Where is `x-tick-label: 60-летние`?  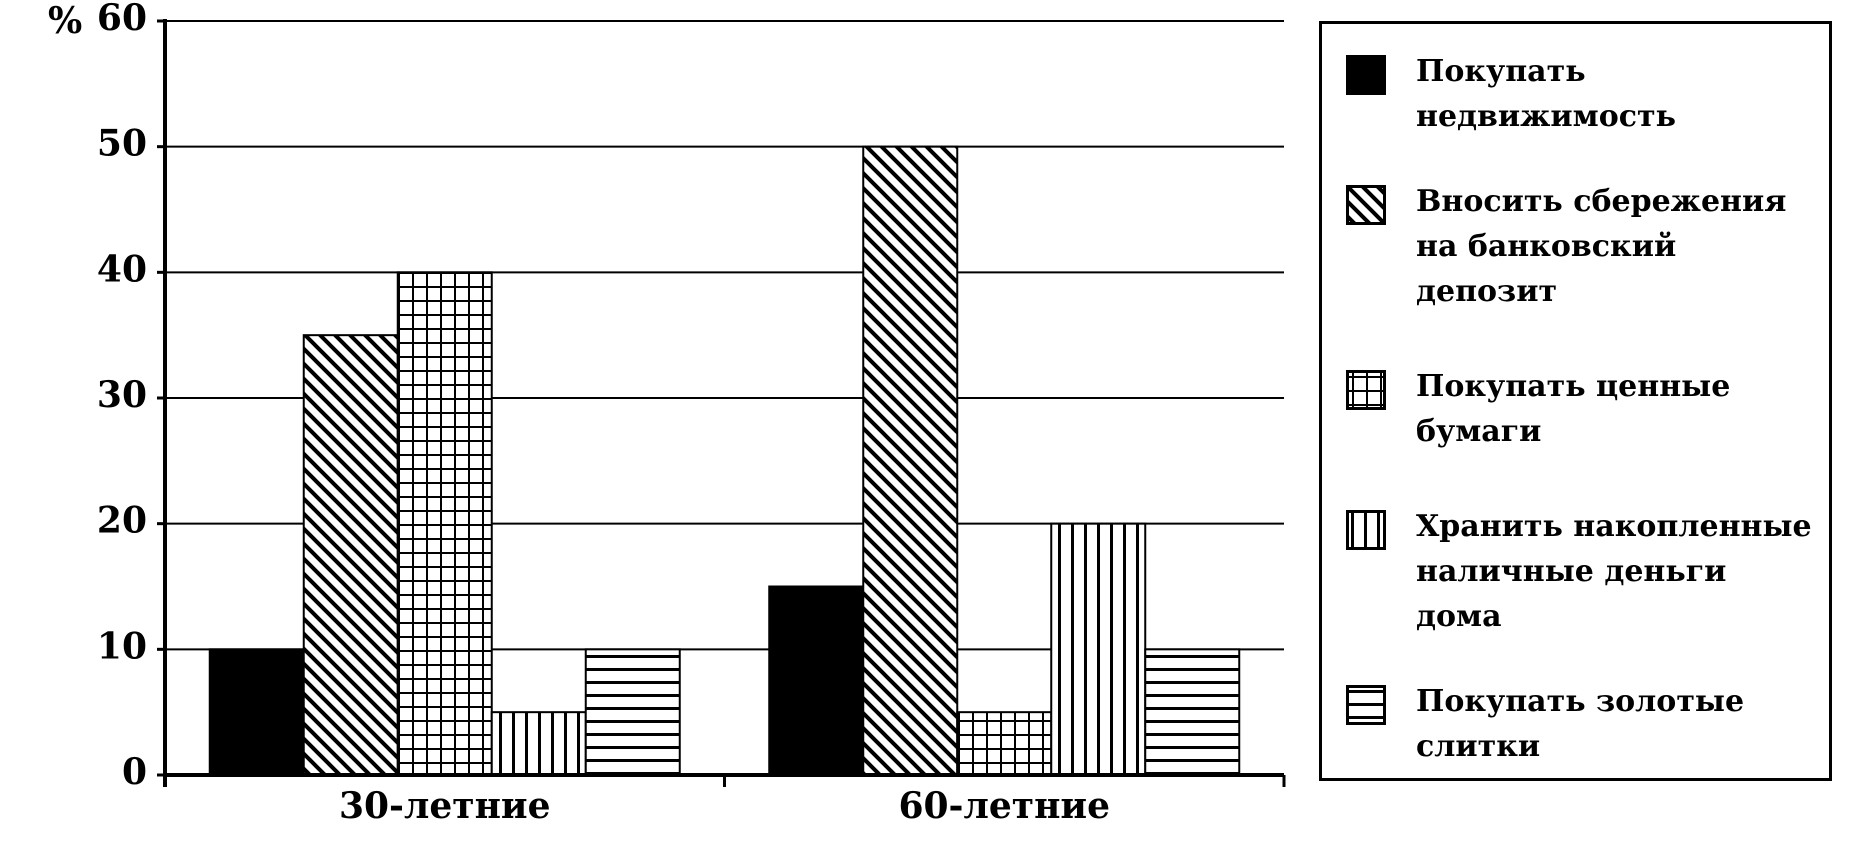
x-tick-label: 60-летние is located at coordinates (1004, 806).